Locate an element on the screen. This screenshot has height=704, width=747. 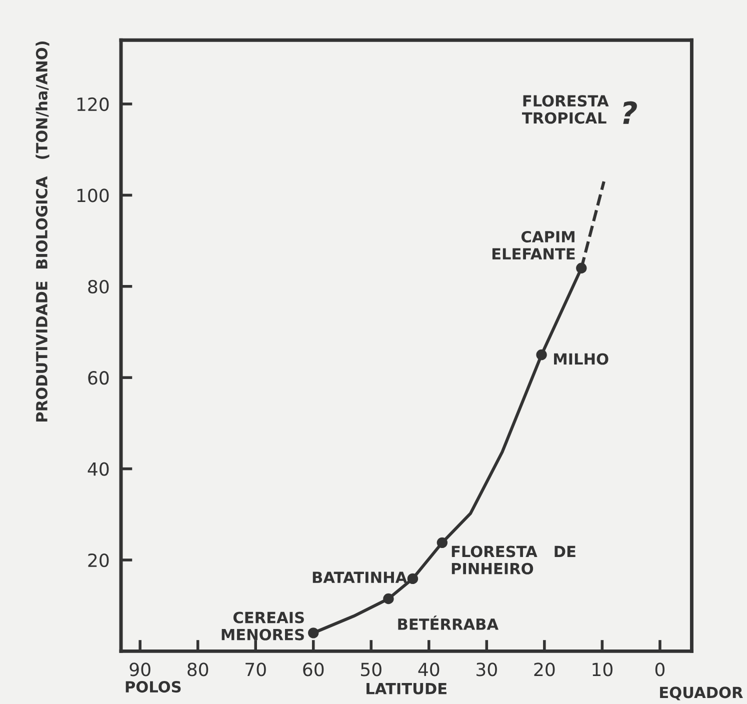
annotation: FLORESTA DE PINHEIRO is located at coordinates (514, 560).